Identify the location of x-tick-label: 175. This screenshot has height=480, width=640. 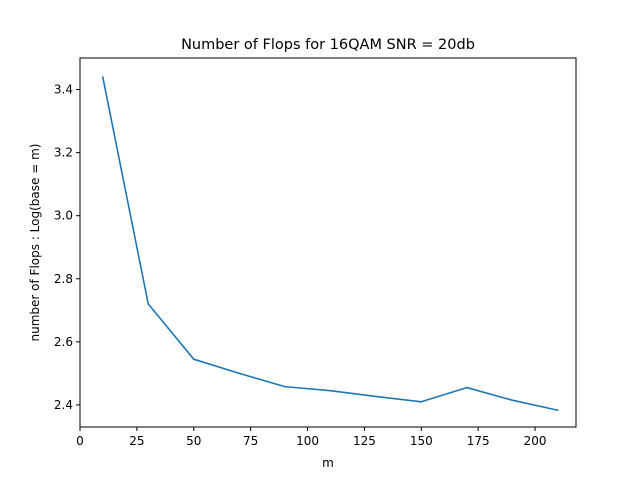
(478, 441).